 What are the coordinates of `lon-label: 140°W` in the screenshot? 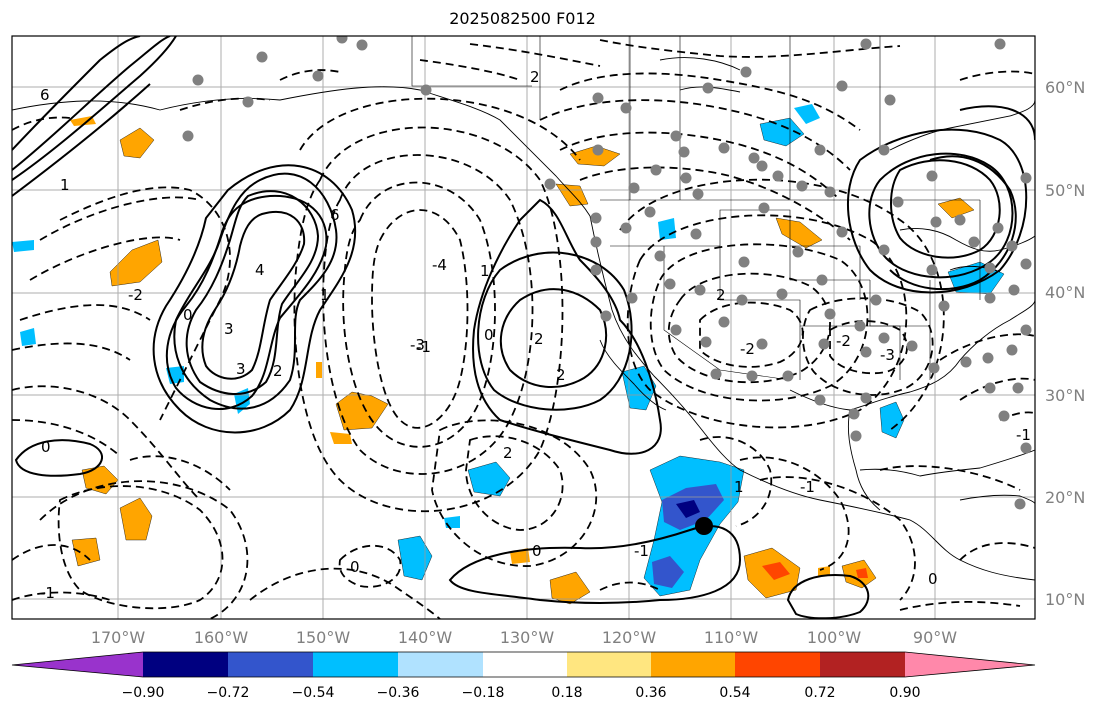 It's located at (425, 637).